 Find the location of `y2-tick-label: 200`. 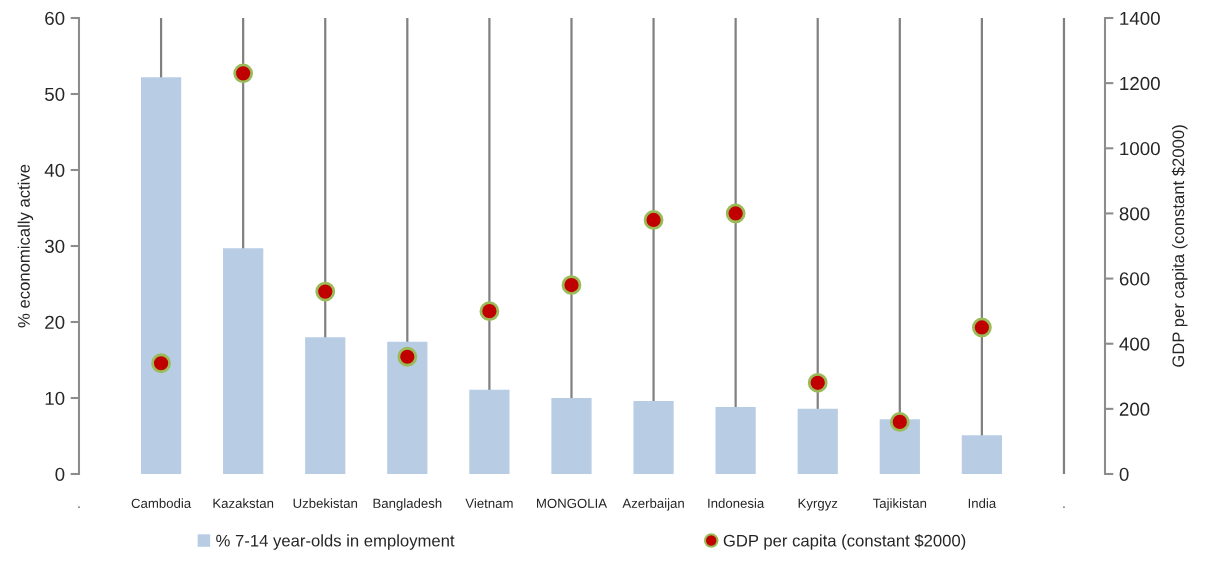

y2-tick-label: 200 is located at coordinates (1134, 409).